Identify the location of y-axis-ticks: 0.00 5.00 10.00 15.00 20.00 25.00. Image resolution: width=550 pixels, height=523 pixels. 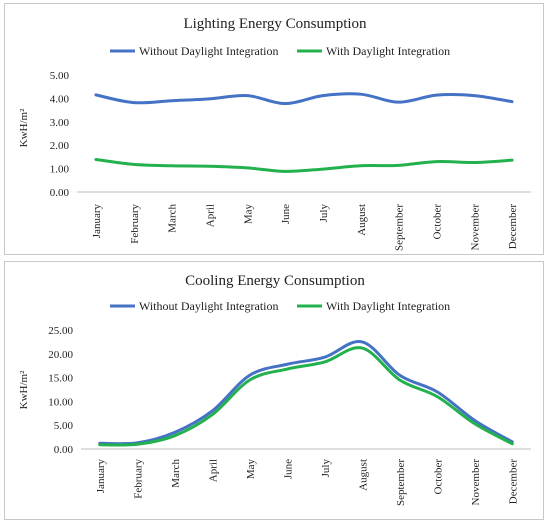
(60, 390).